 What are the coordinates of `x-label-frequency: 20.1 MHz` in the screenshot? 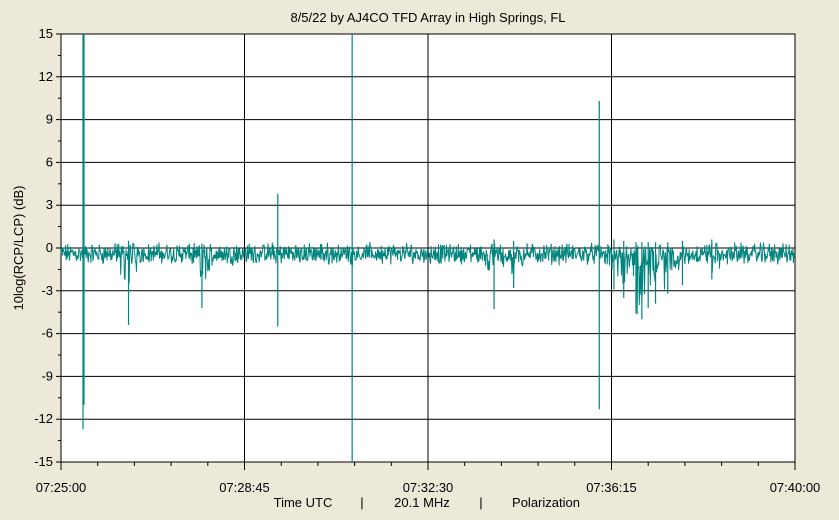 It's located at (422, 502).